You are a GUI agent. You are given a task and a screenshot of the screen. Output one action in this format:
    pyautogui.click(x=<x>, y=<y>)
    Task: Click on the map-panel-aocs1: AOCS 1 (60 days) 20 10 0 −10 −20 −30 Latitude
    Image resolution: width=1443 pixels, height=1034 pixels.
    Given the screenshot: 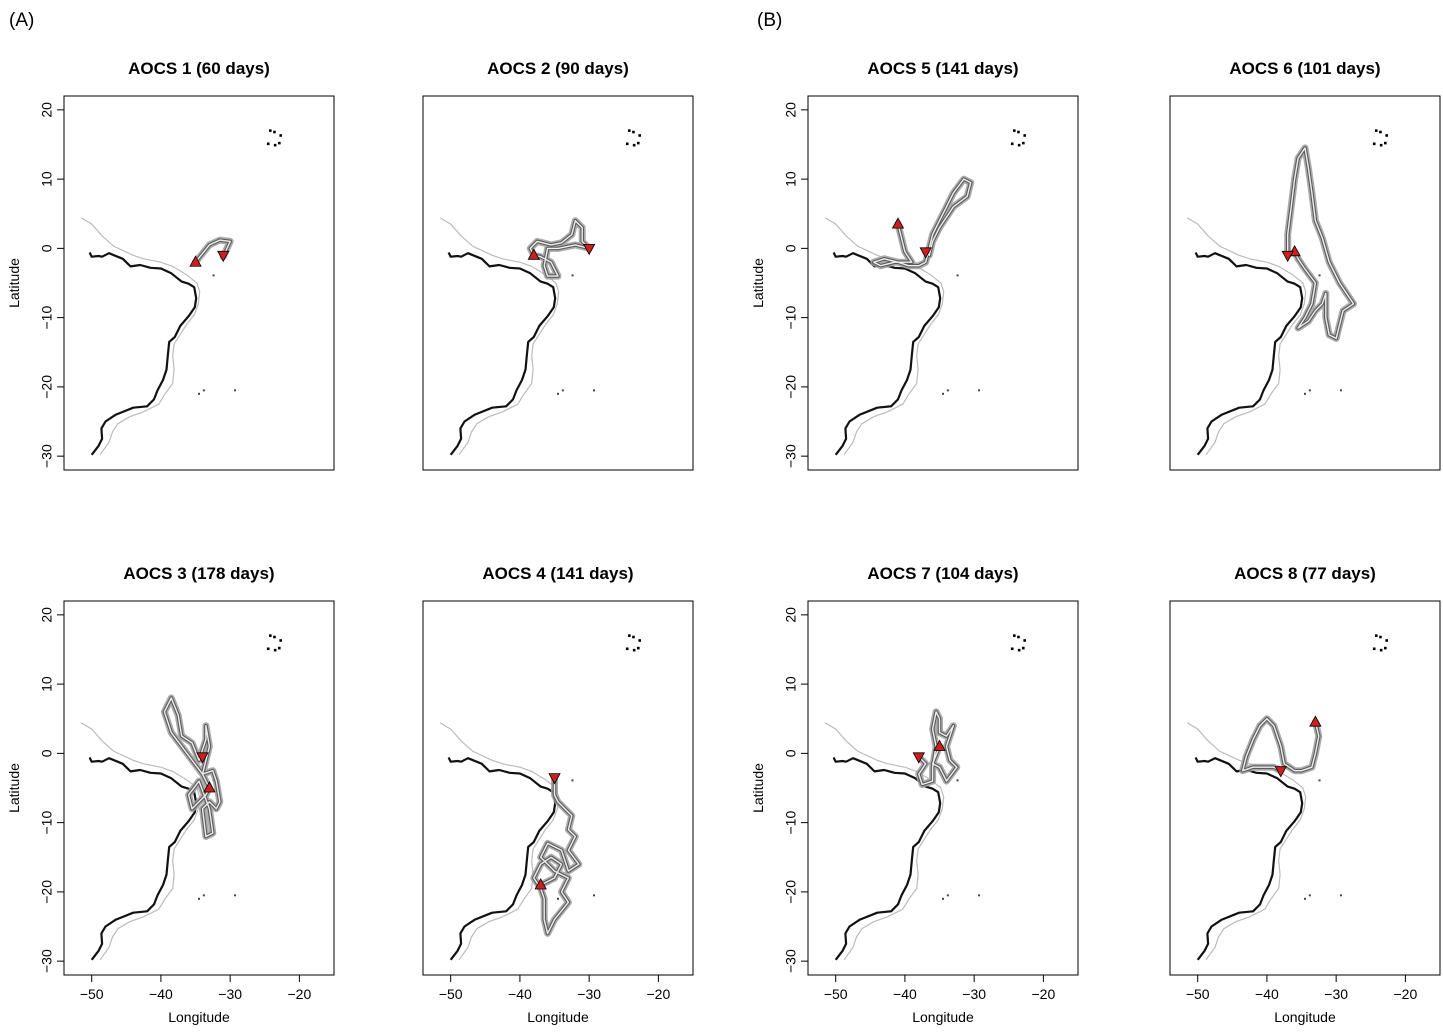 What is the action you would take?
    pyautogui.click(x=170, y=265)
    